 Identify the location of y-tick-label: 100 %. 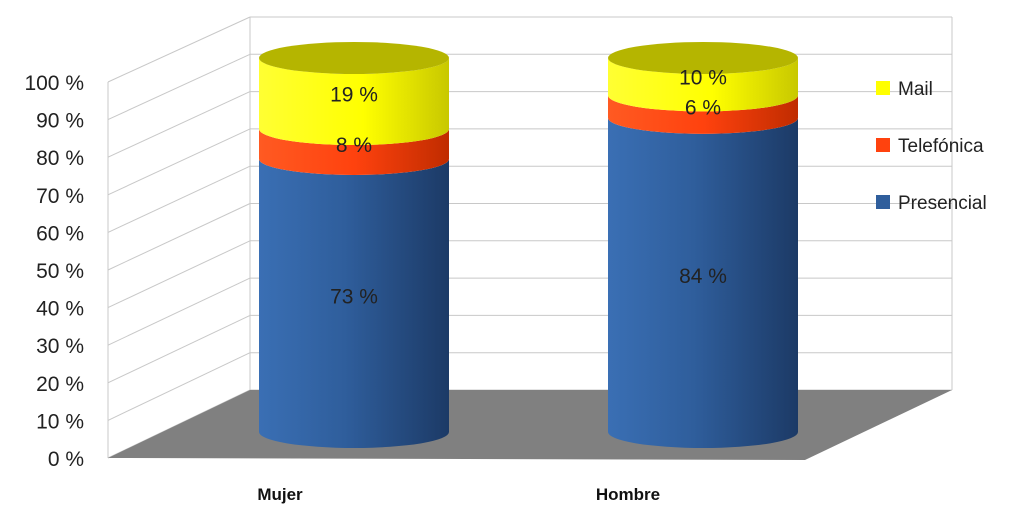
(54, 83).